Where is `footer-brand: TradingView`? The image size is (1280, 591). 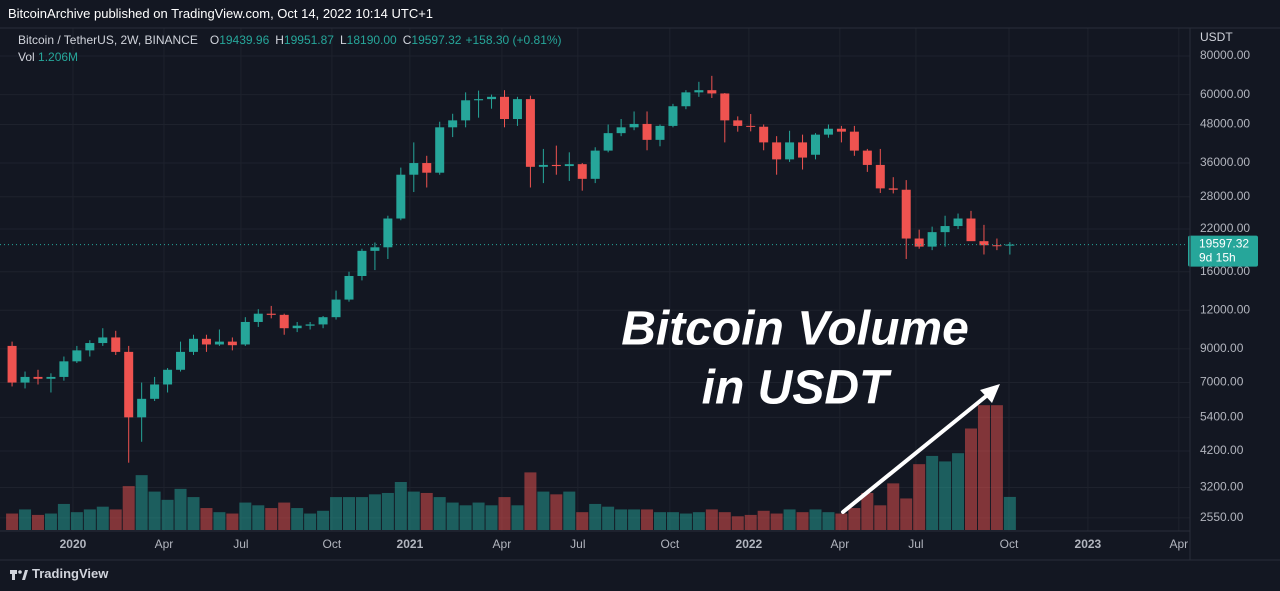 footer-brand: TradingView is located at coordinates (70, 573).